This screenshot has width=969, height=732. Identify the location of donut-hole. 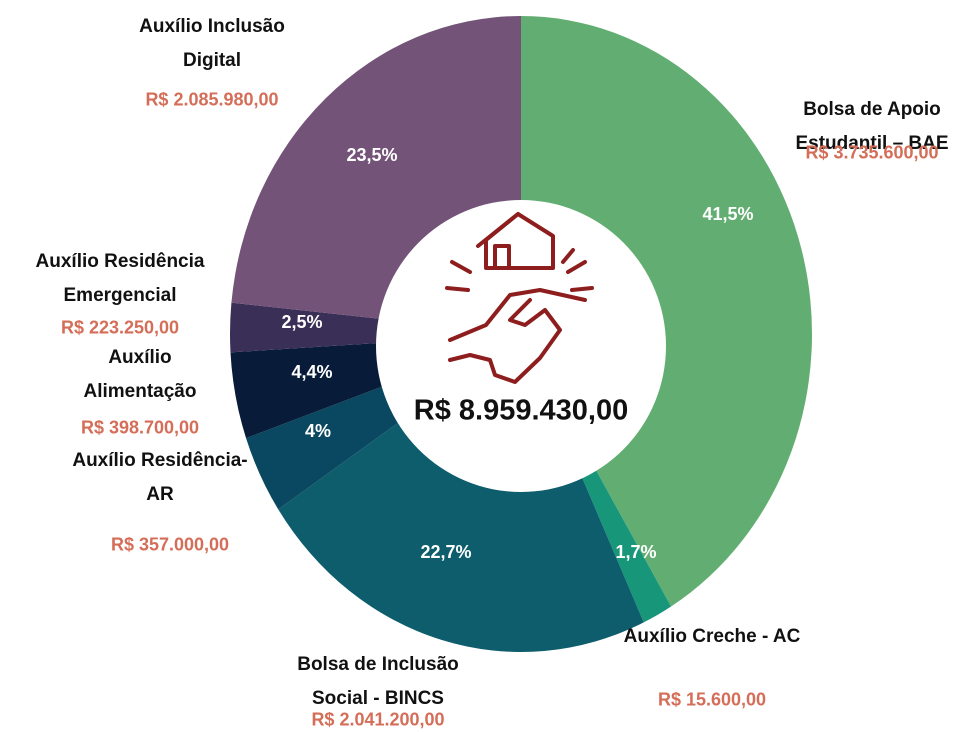
(521, 346).